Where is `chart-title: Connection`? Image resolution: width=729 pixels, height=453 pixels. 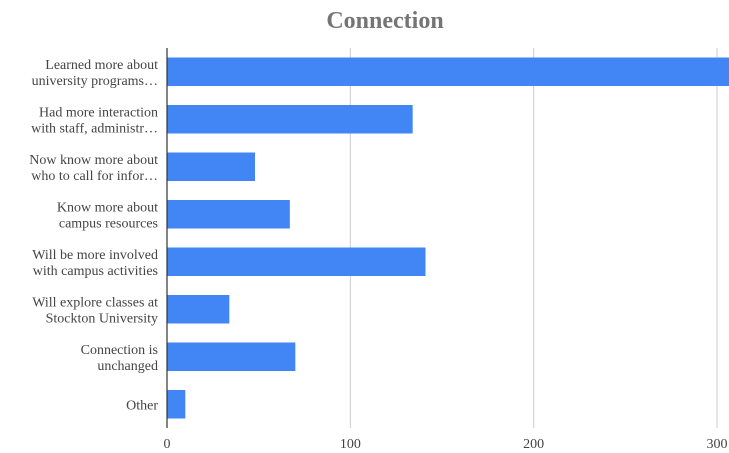
chart-title: Connection is located at coordinates (384, 21).